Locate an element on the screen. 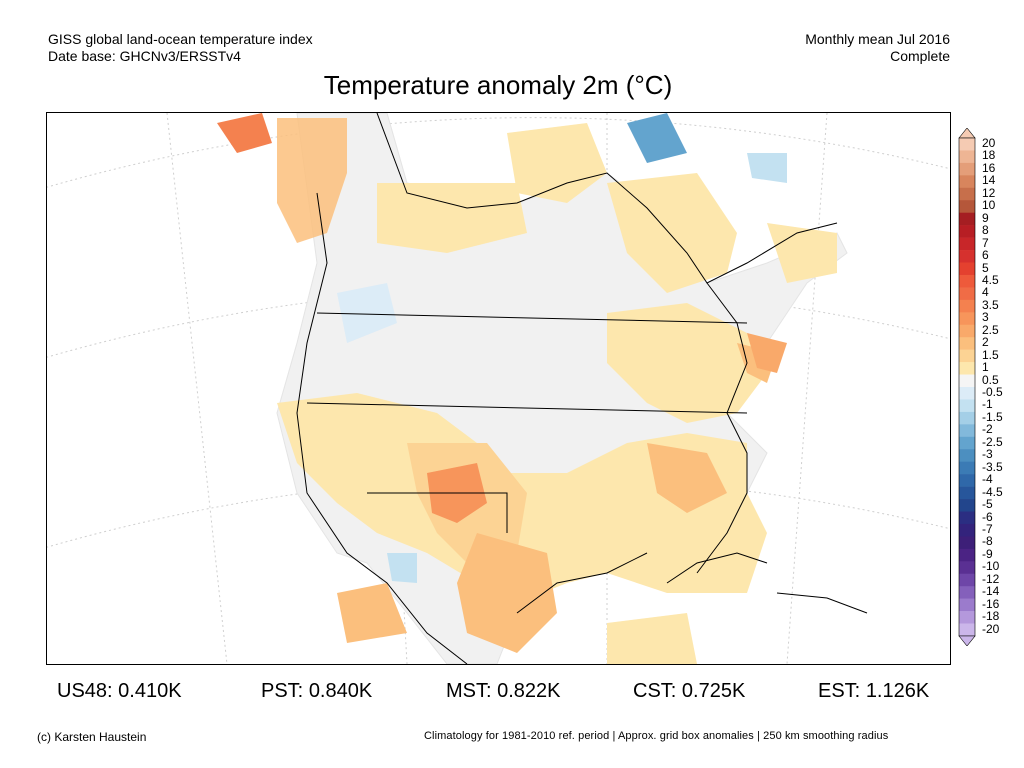  colorbar-tick-label: 3.5 is located at coordinates (990, 304).